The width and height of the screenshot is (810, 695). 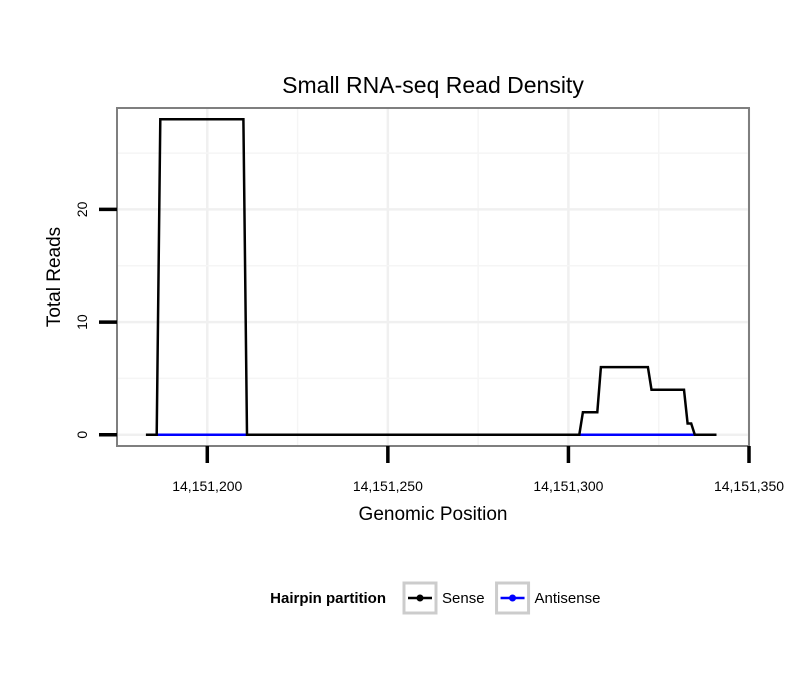 What do you see at coordinates (433, 85) in the screenshot?
I see `chart-title: Small RNA-seq Read Density` at bounding box center [433, 85].